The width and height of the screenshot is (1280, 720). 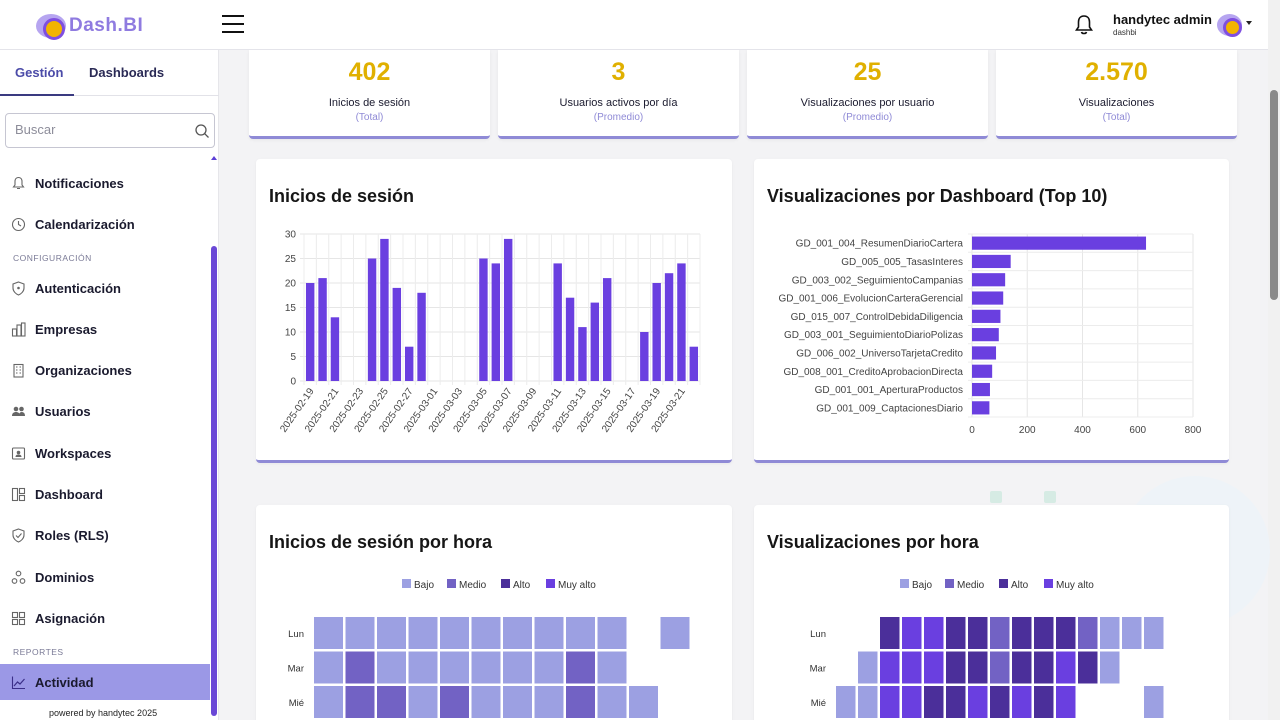 What do you see at coordinates (1027, 430) in the screenshot?
I see `x-tick-label: 200` at bounding box center [1027, 430].